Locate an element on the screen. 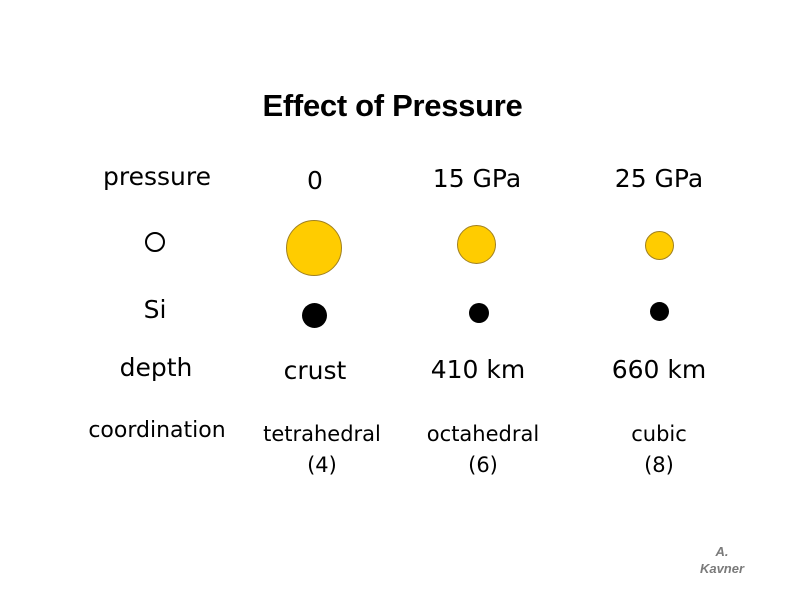 The image size is (797, 598). coordination-type: octahedral is located at coordinates (483, 434).